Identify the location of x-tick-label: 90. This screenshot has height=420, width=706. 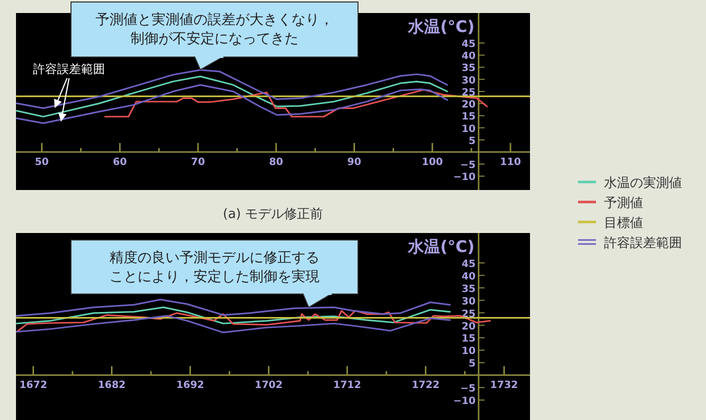
(354, 162).